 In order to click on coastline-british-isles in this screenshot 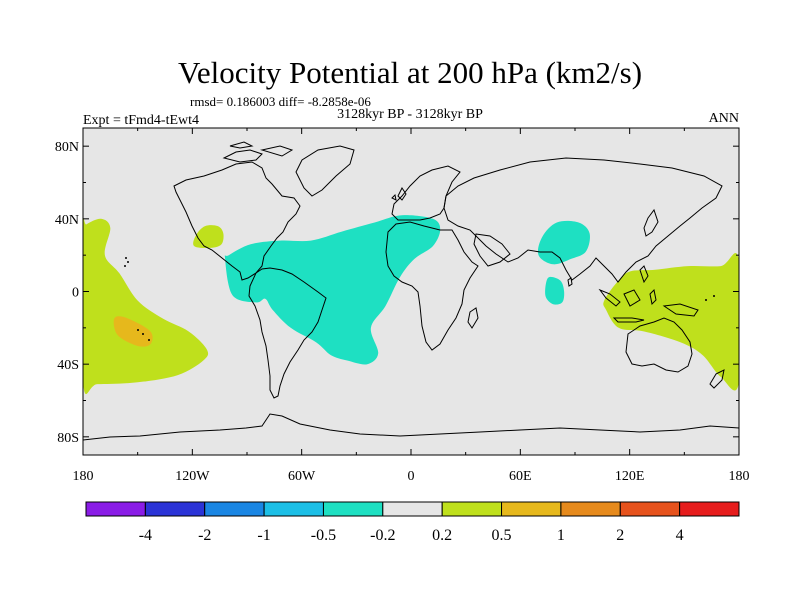, I will do `click(399, 194)`.